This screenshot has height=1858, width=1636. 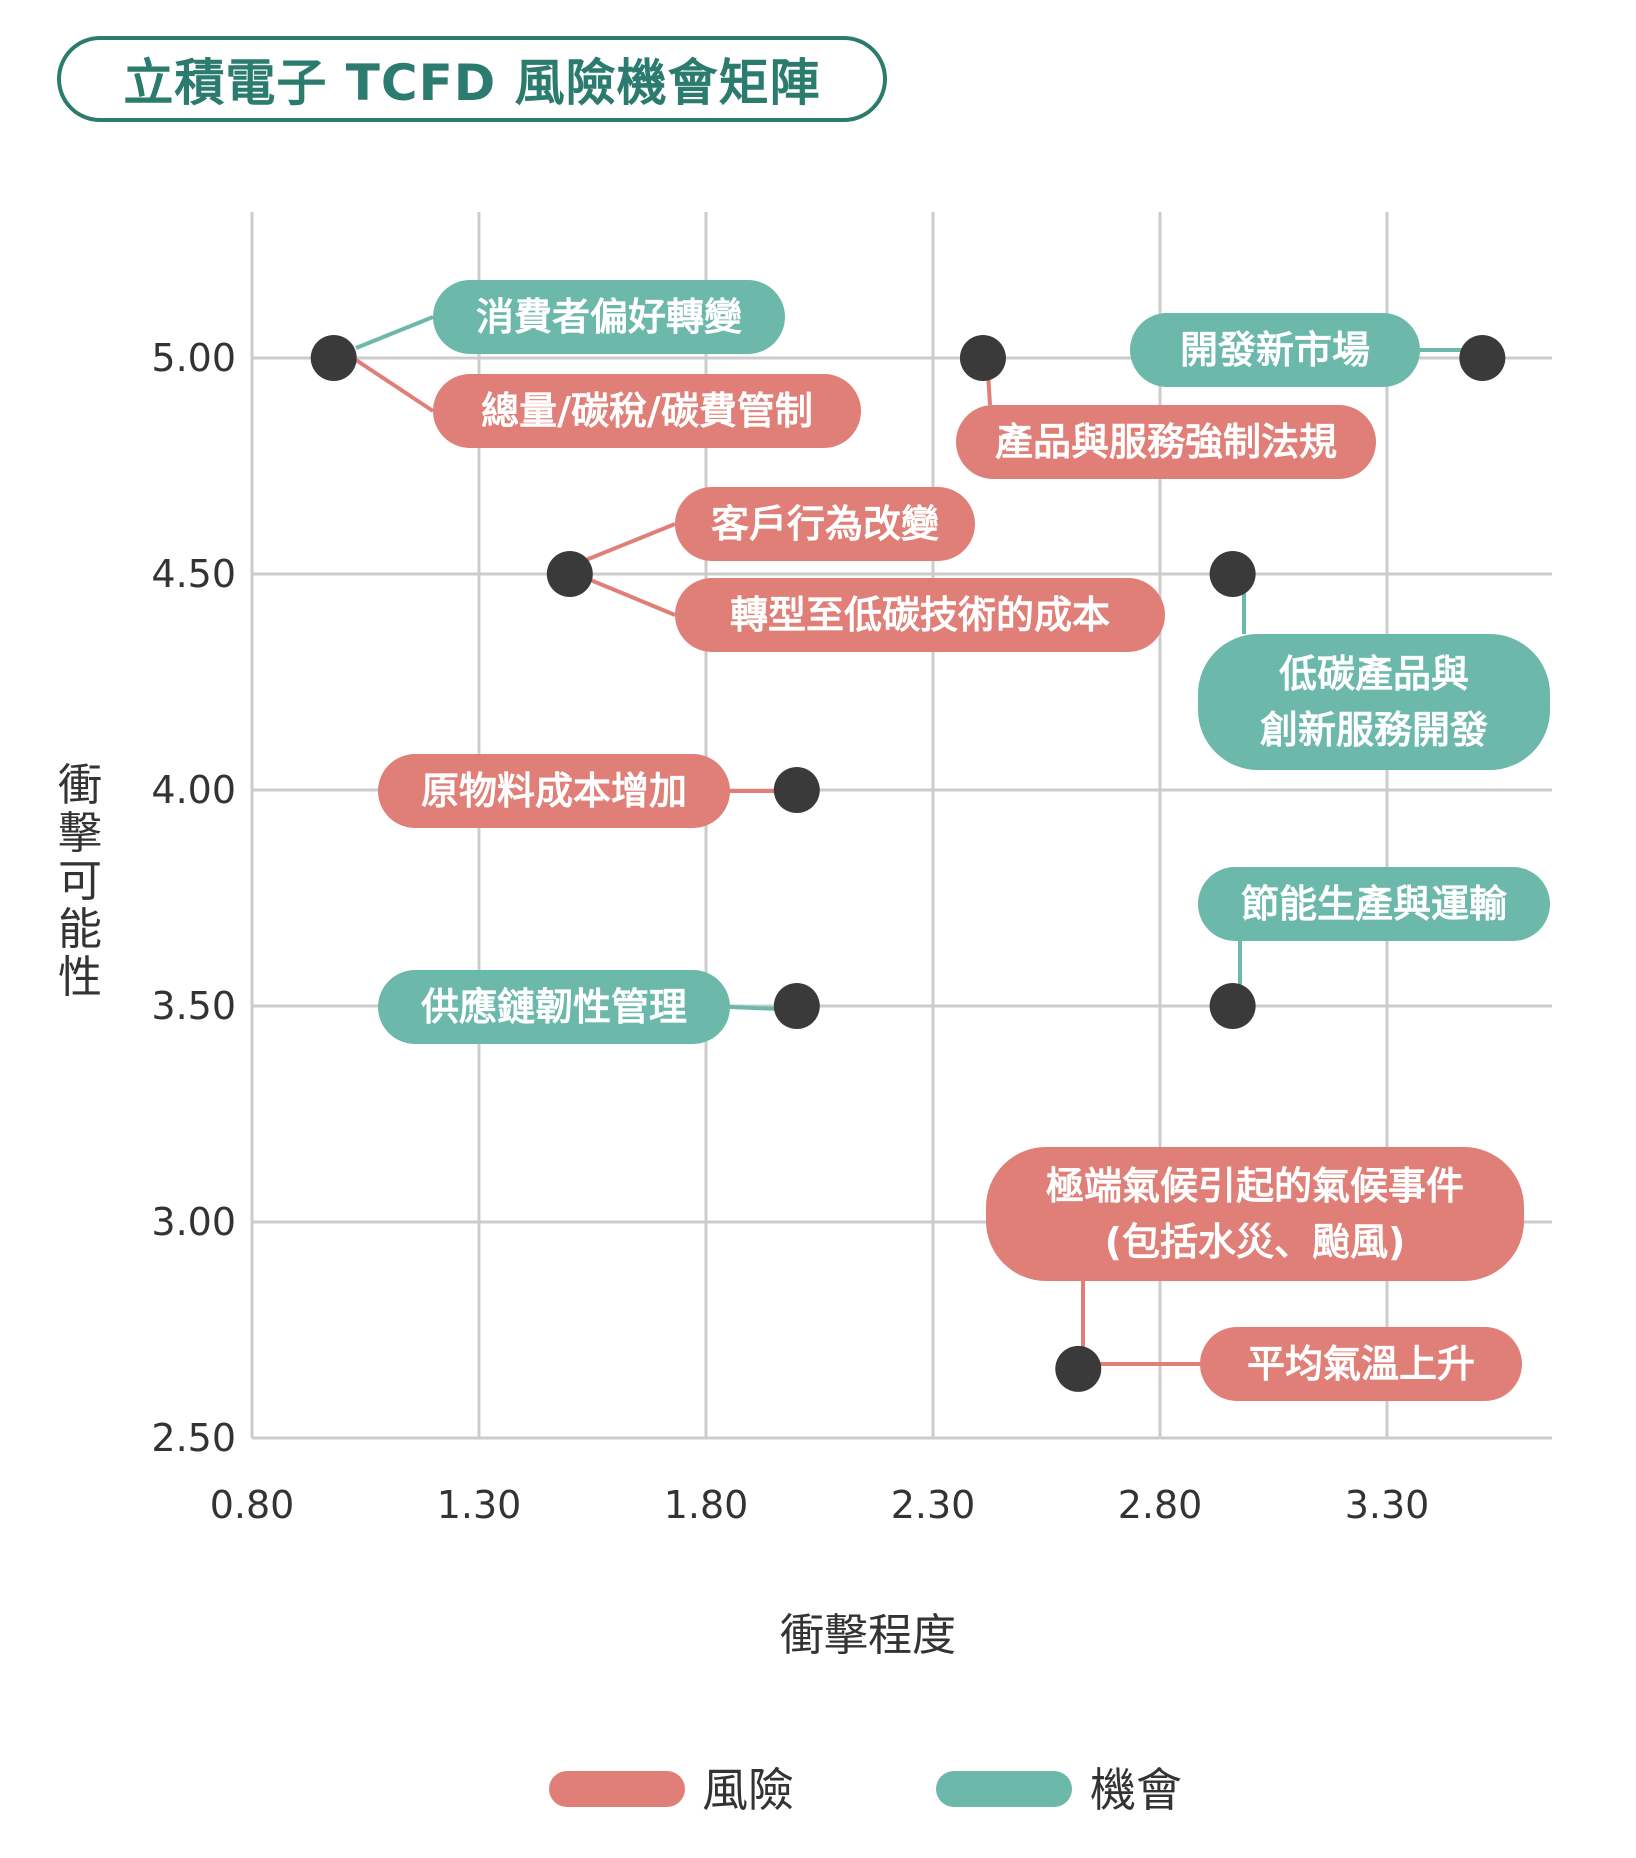 I want to click on point-label: 總量/碳稅/碳費管制, so click(x=647, y=411).